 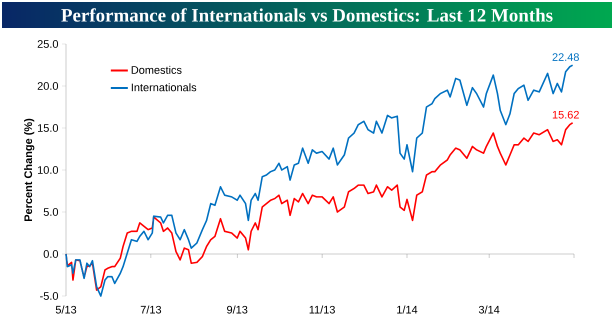 What do you see at coordinates (237, 310) in the screenshot?
I see `x-tick-label: 9/13` at bounding box center [237, 310].